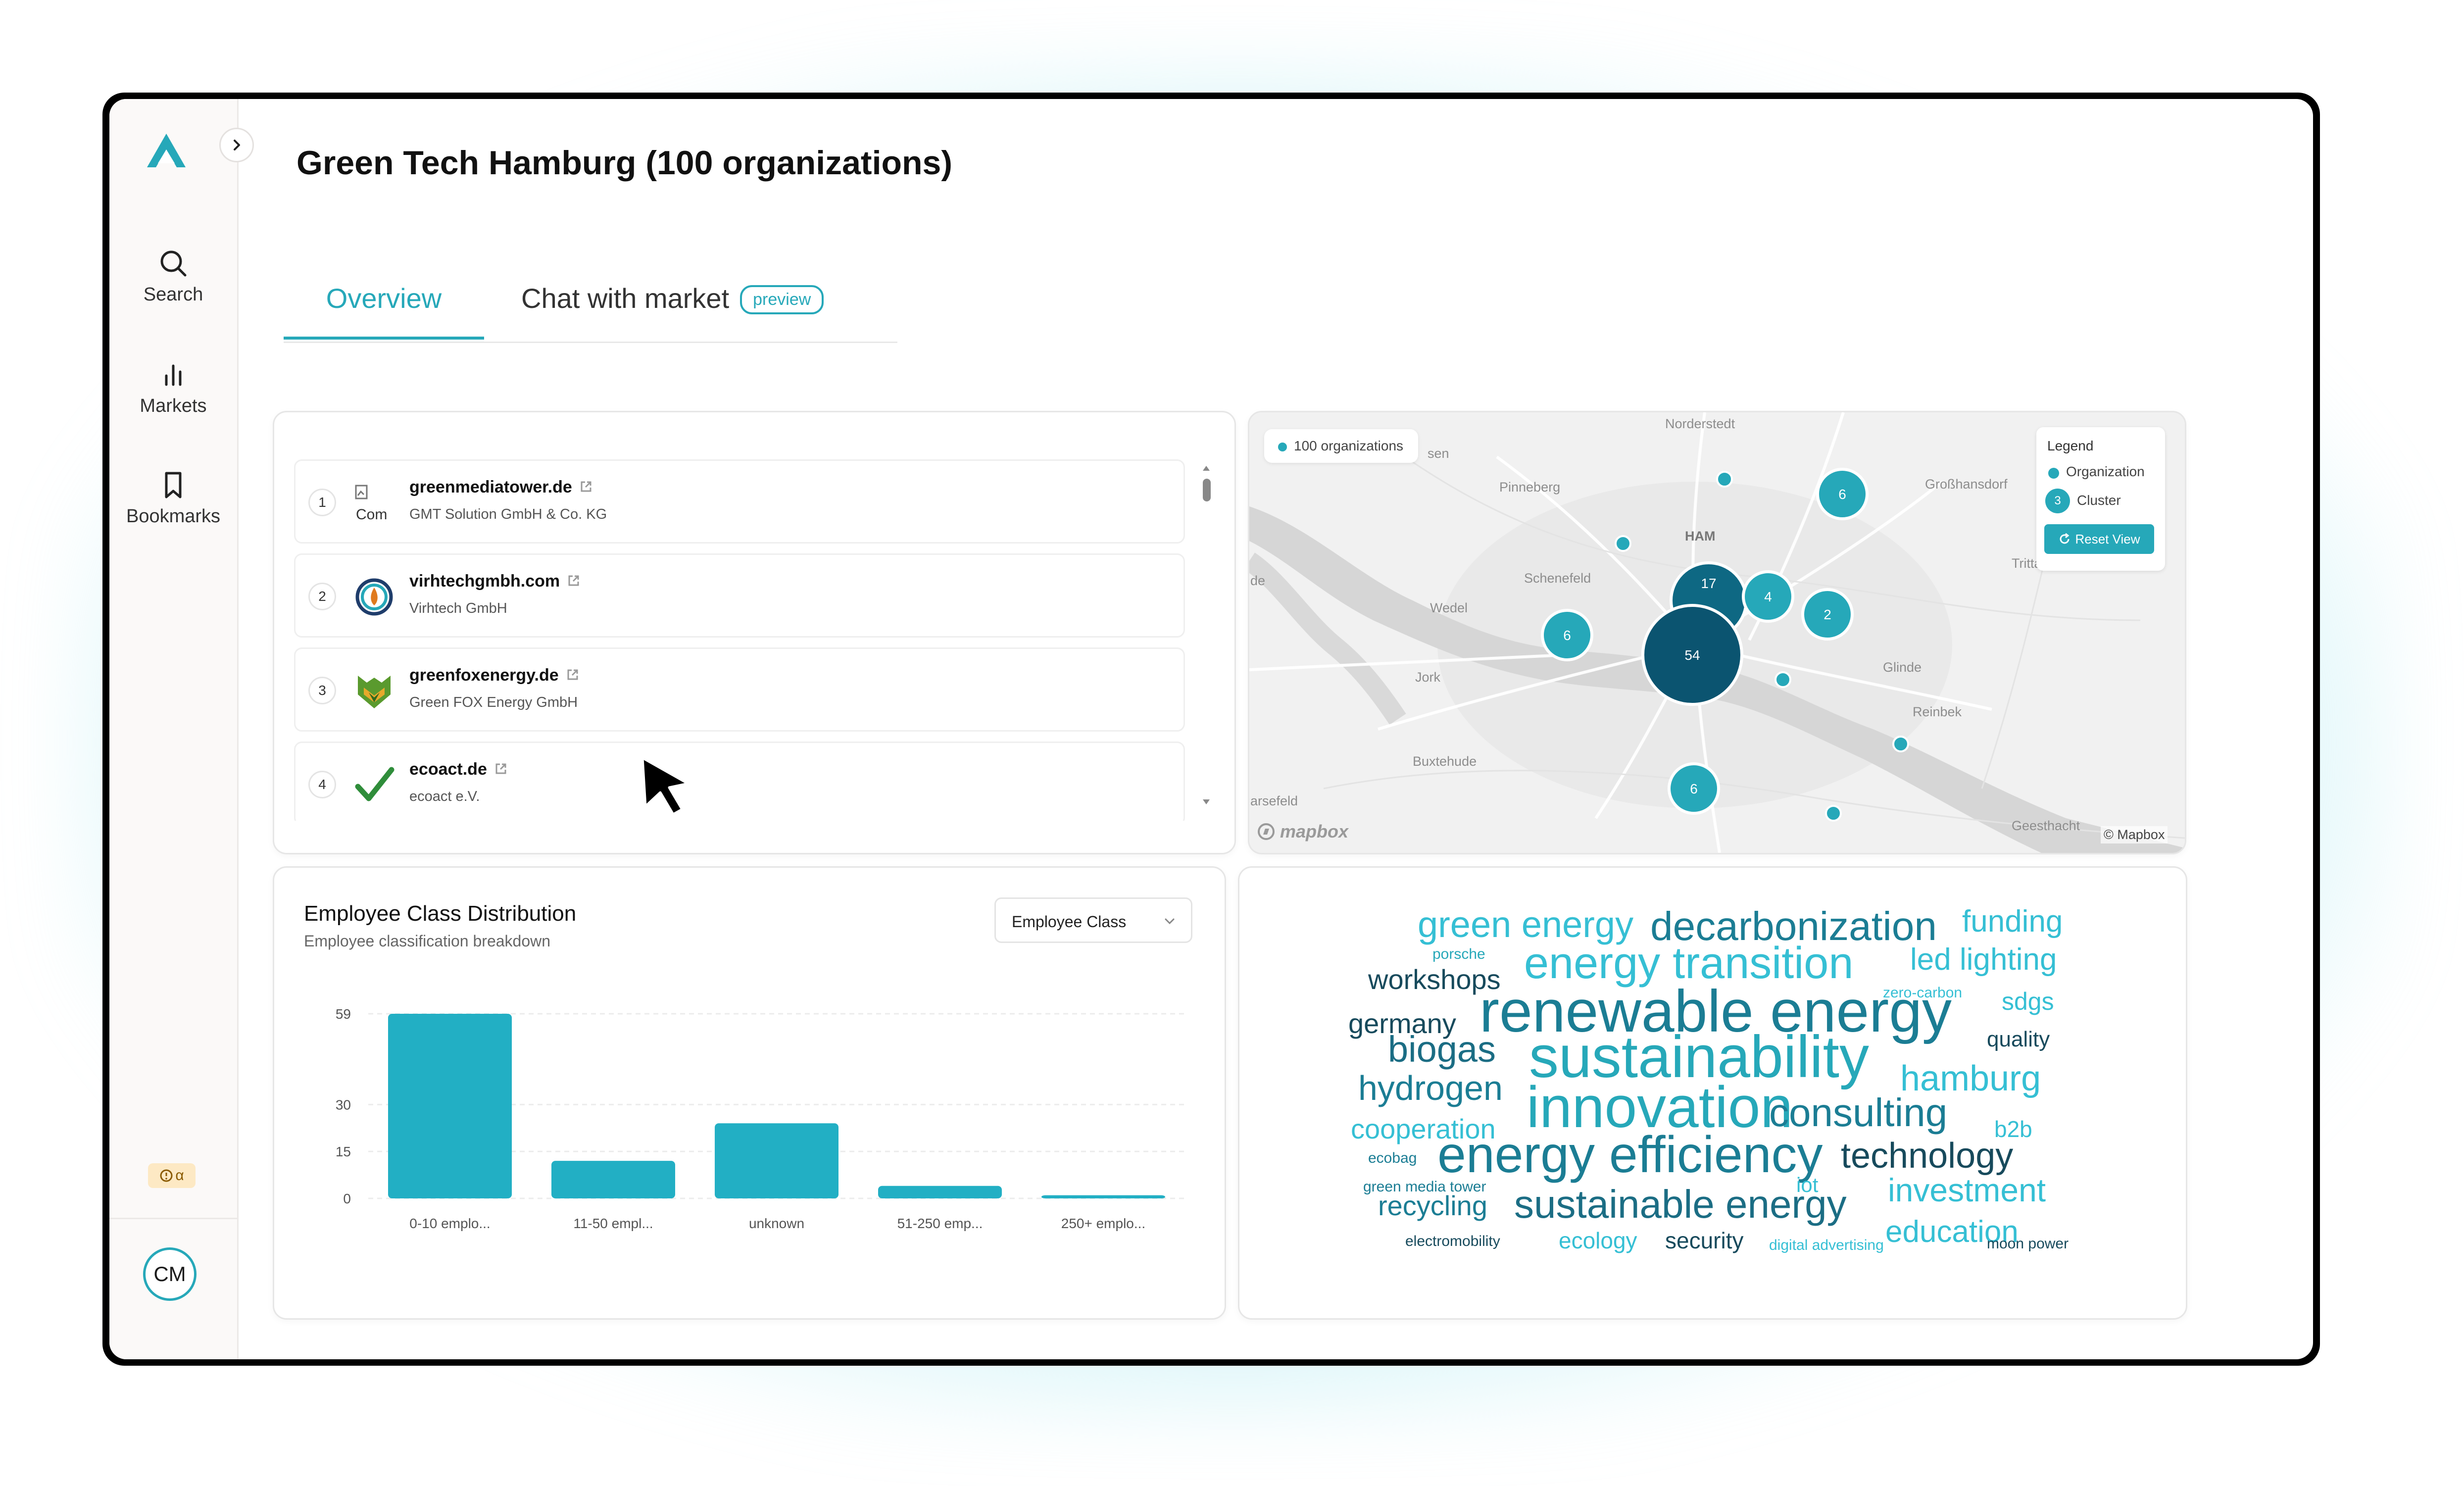 The image size is (2464, 1486). I want to click on keyword-consulting: consulting, so click(1859, 1112).